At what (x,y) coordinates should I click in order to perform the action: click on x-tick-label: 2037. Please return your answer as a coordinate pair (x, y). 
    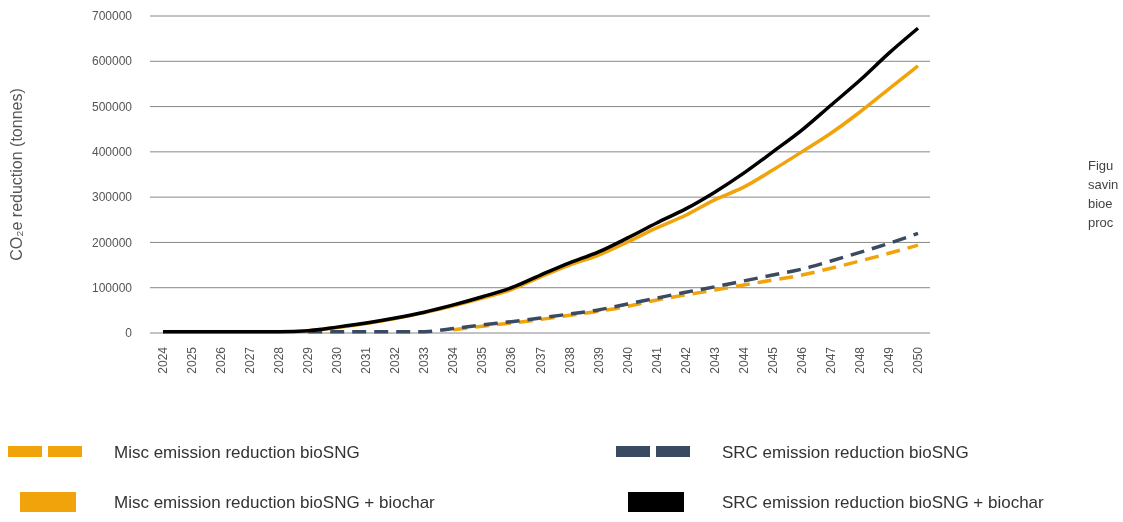
    Looking at the image, I should click on (540, 360).